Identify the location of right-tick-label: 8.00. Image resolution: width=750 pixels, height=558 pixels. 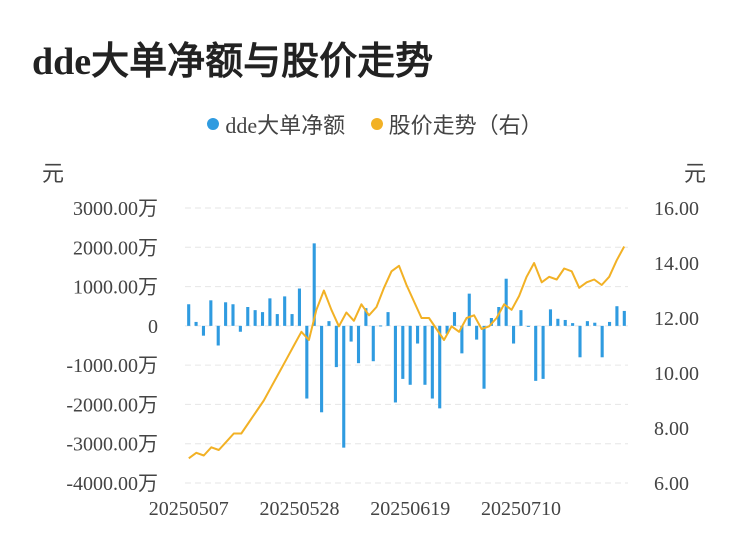
(671, 429).